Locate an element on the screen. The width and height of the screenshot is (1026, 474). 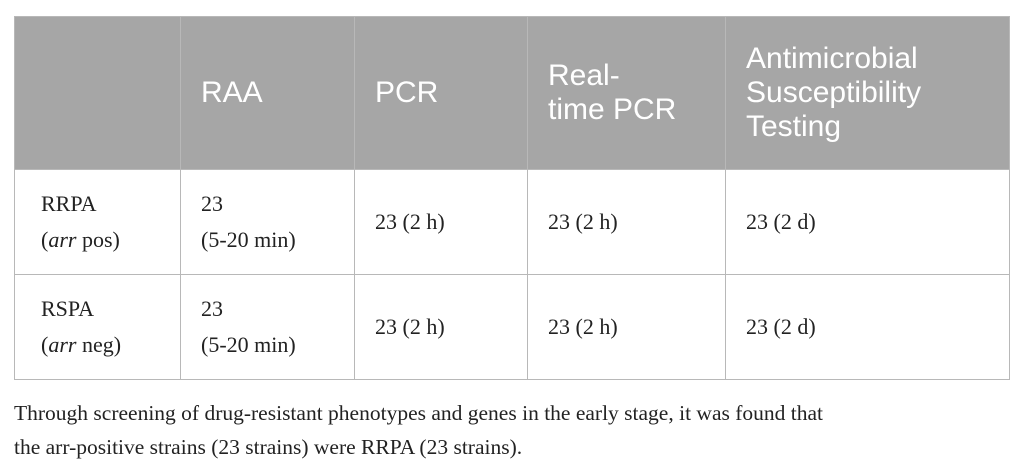
row-label: RSPA is located at coordinates (68, 308).